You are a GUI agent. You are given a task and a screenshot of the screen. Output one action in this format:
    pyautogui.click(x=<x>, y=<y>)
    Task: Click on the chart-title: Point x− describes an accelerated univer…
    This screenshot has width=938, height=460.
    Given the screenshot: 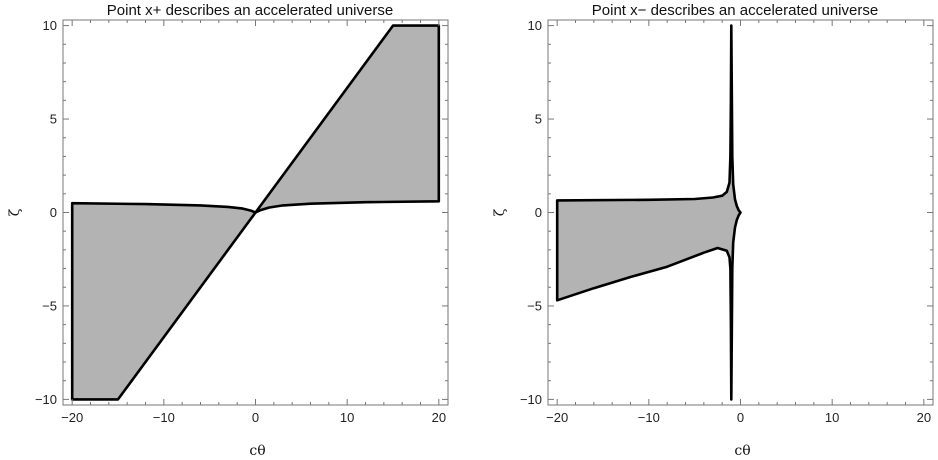 What is the action you would take?
    pyautogui.click(x=735, y=10)
    